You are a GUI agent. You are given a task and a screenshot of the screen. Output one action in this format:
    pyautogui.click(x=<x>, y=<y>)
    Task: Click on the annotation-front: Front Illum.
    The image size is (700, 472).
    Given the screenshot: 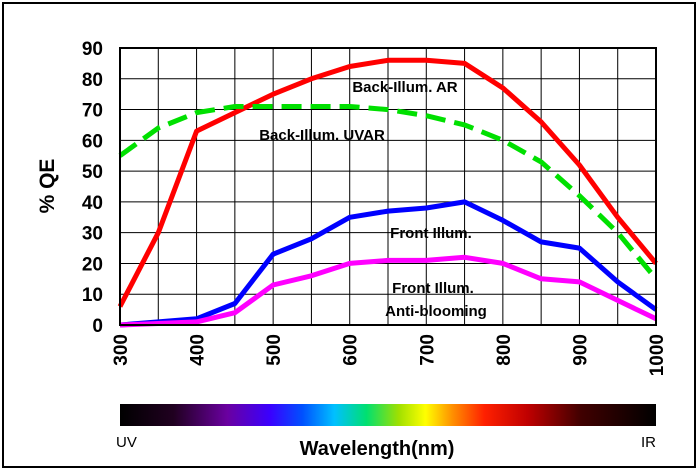 What is the action you would take?
    pyautogui.click(x=431, y=233)
    